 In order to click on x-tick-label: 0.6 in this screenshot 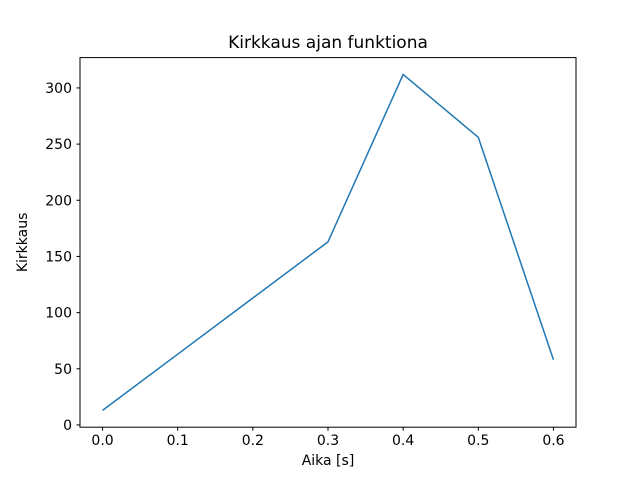, I will do `click(553, 441)`.